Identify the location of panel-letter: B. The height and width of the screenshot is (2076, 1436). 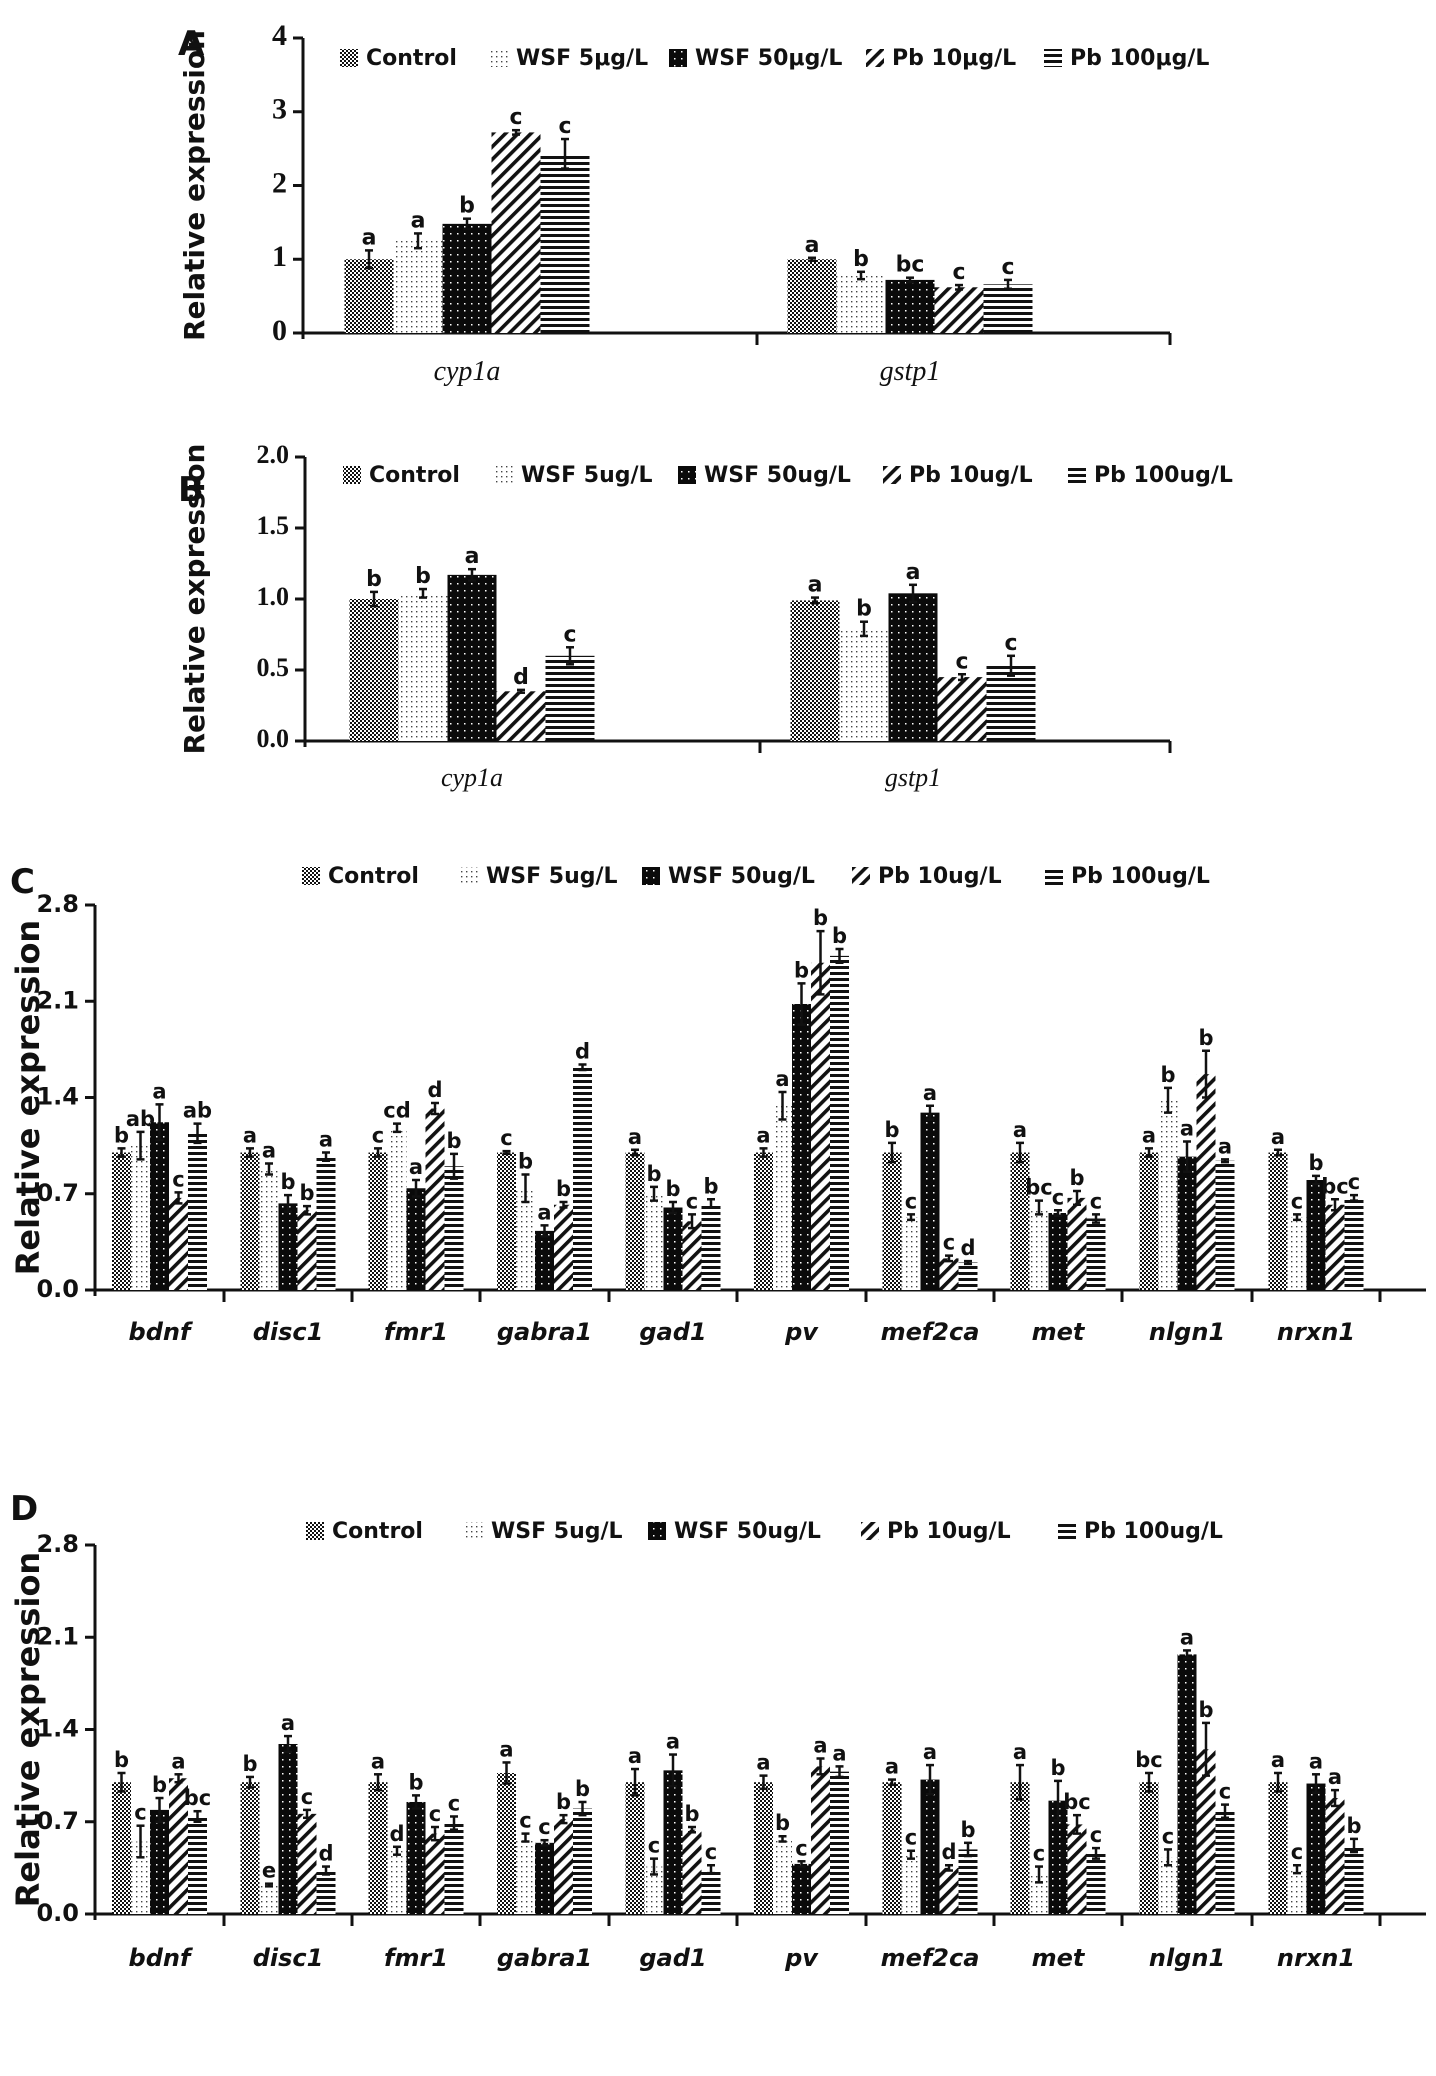
(191, 490).